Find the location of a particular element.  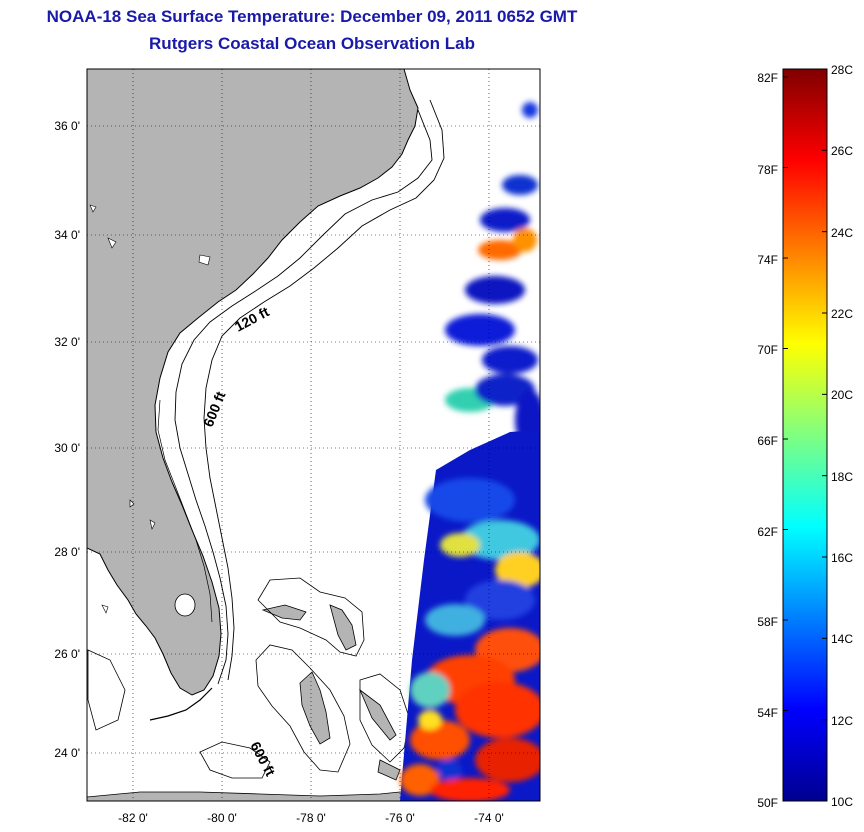

colorbar-c-label: 22C is located at coordinates (842, 314).